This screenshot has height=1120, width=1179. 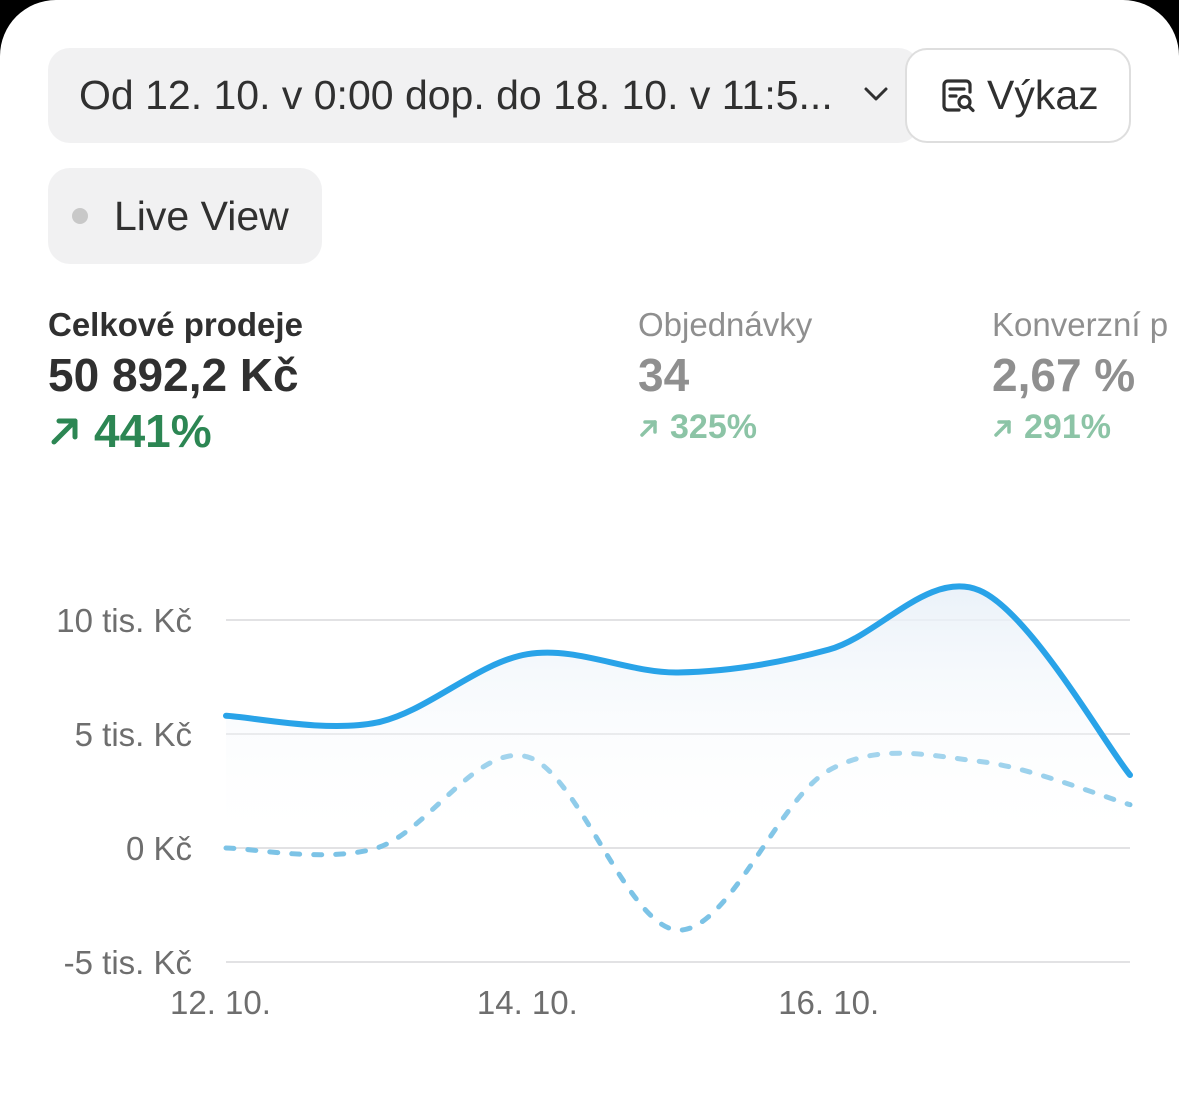 I want to click on metric-conversion: Konverzní p 2,67 % 291%, so click(x=1080, y=376).